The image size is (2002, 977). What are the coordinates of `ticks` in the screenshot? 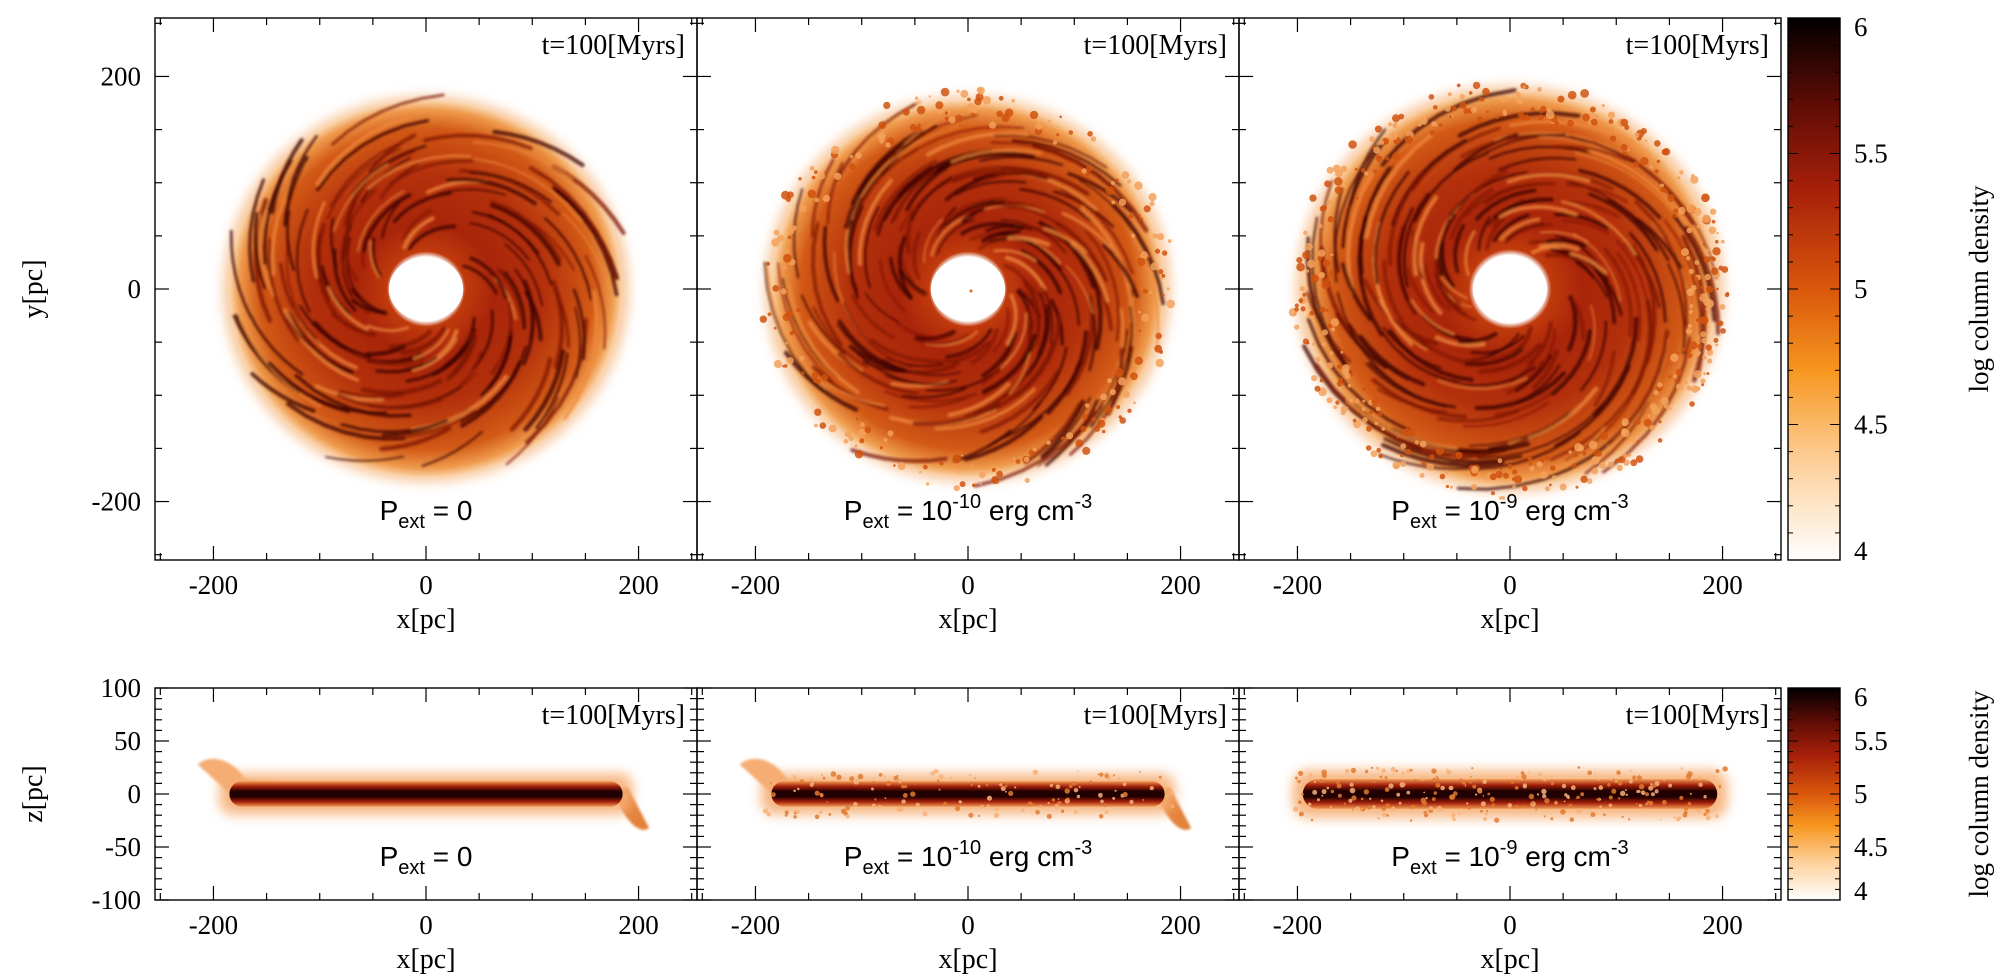 It's located at (1510, 794).